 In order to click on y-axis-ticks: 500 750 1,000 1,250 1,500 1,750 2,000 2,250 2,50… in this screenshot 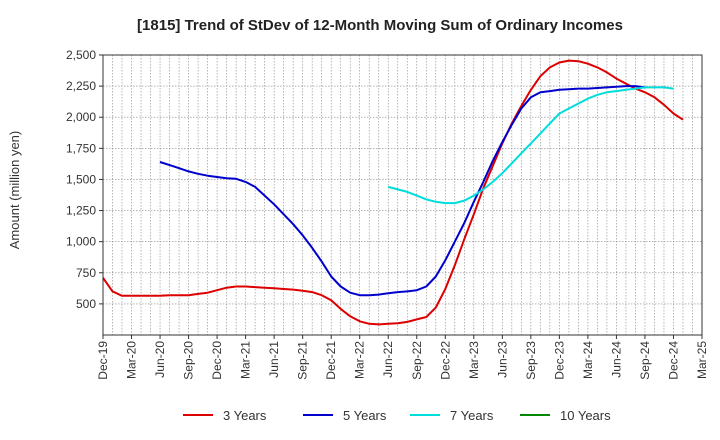, I will do `click(84, 179)`.